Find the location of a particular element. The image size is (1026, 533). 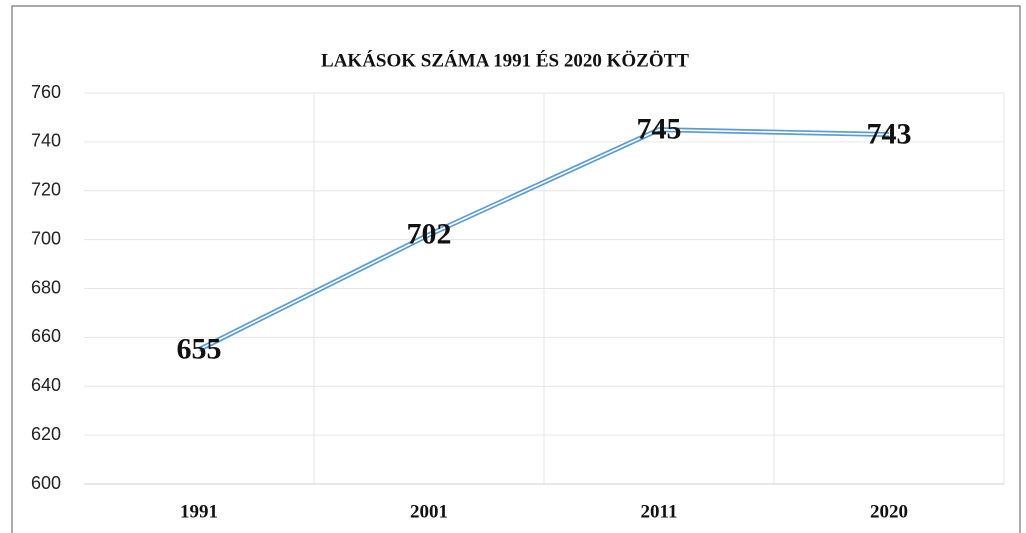

data-label: 745 is located at coordinates (659, 129).